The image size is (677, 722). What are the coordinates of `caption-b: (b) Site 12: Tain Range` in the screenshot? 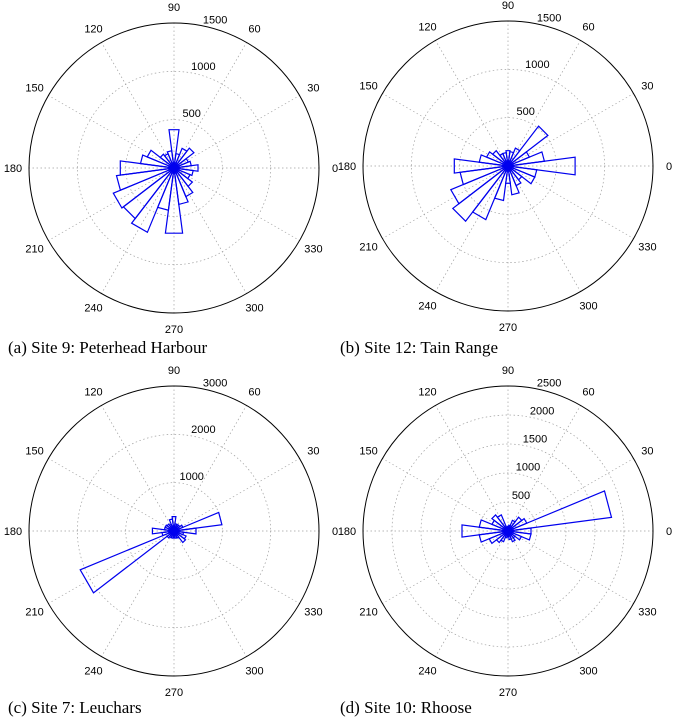 It's located at (419, 347).